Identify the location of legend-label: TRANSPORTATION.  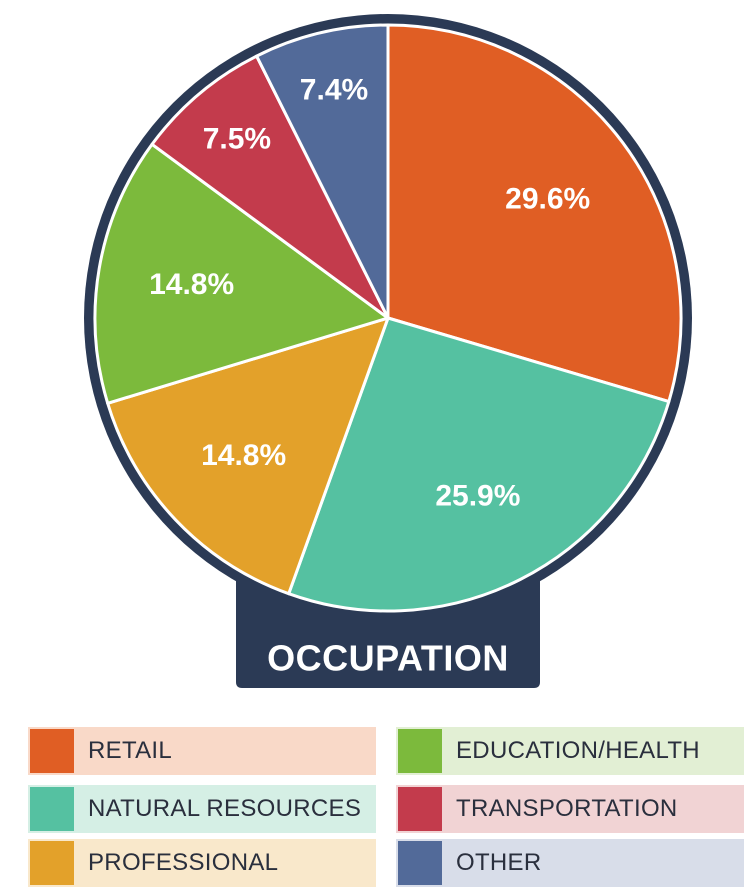
(567, 808).